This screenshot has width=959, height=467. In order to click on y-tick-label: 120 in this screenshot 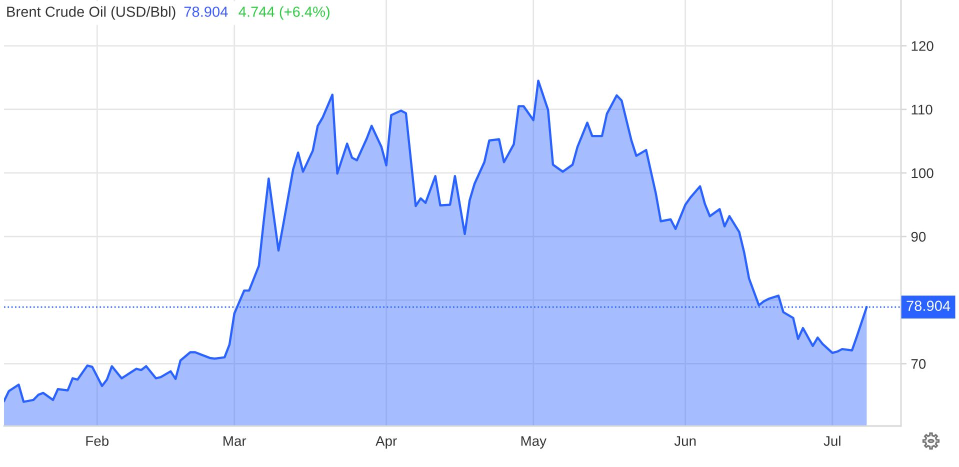, I will do `click(923, 46)`.